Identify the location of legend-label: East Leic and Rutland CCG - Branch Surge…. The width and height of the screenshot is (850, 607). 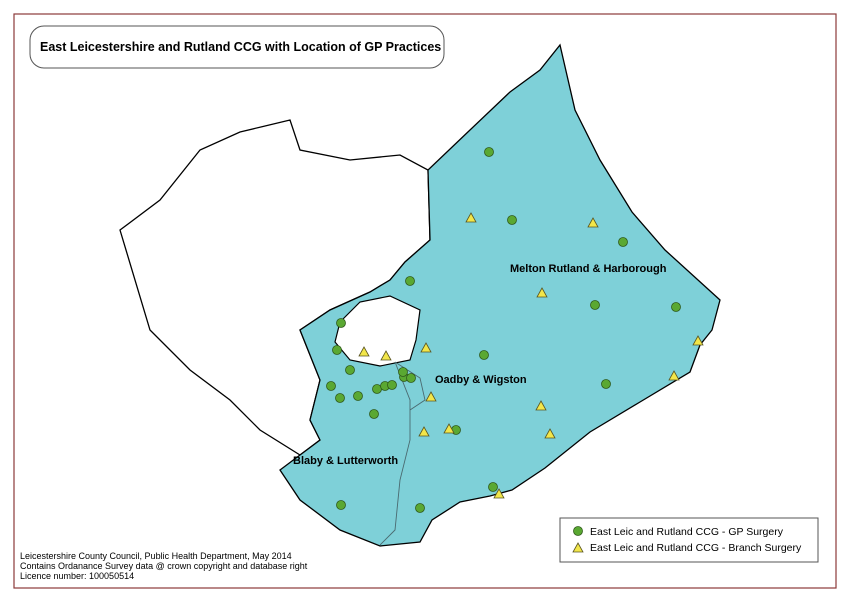
(696, 548).